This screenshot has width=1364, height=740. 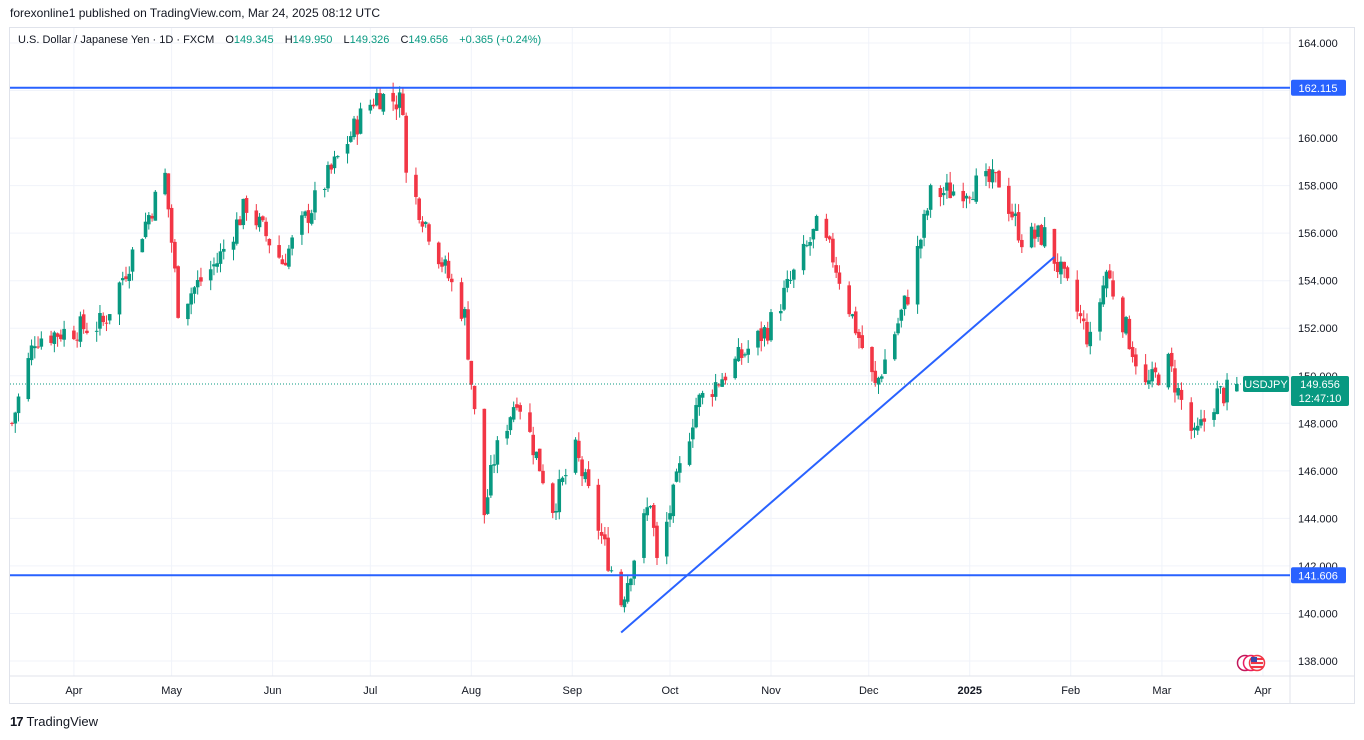 What do you see at coordinates (1318, 329) in the screenshot?
I see `y-tick-label: 152.000` at bounding box center [1318, 329].